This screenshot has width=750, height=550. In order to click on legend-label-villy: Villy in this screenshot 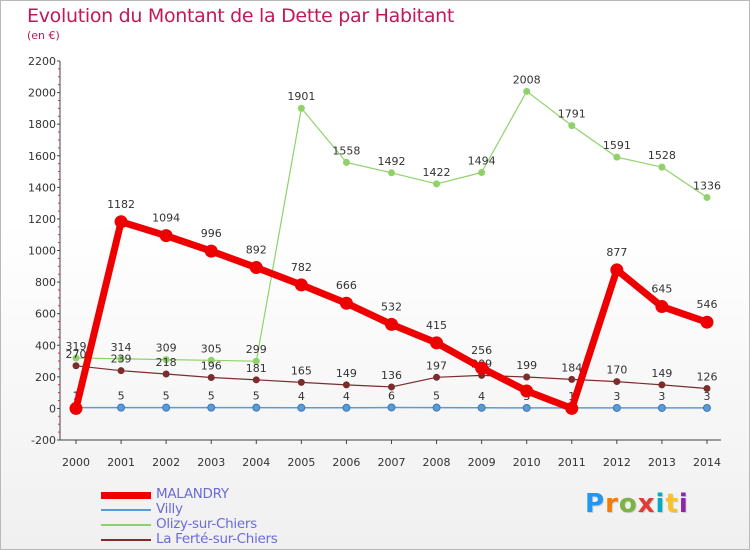, I will do `click(169, 509)`.